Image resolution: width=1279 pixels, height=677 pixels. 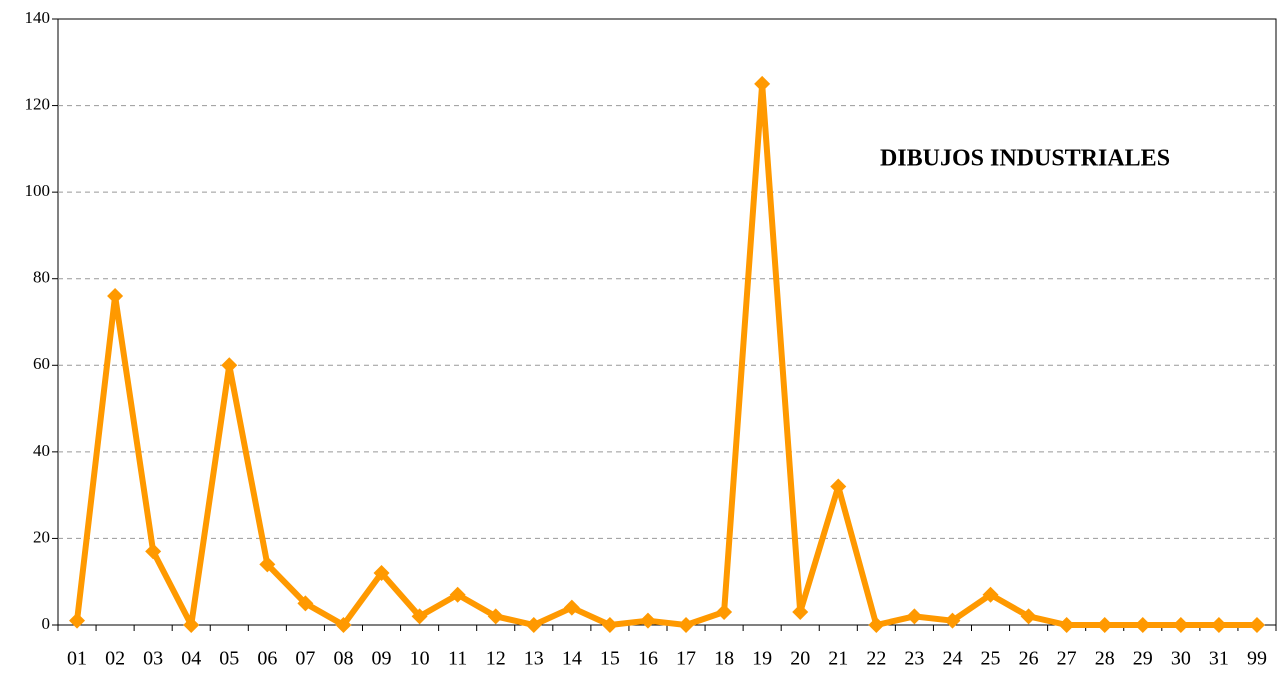 I want to click on x-tick-label: 20, so click(x=800, y=659).